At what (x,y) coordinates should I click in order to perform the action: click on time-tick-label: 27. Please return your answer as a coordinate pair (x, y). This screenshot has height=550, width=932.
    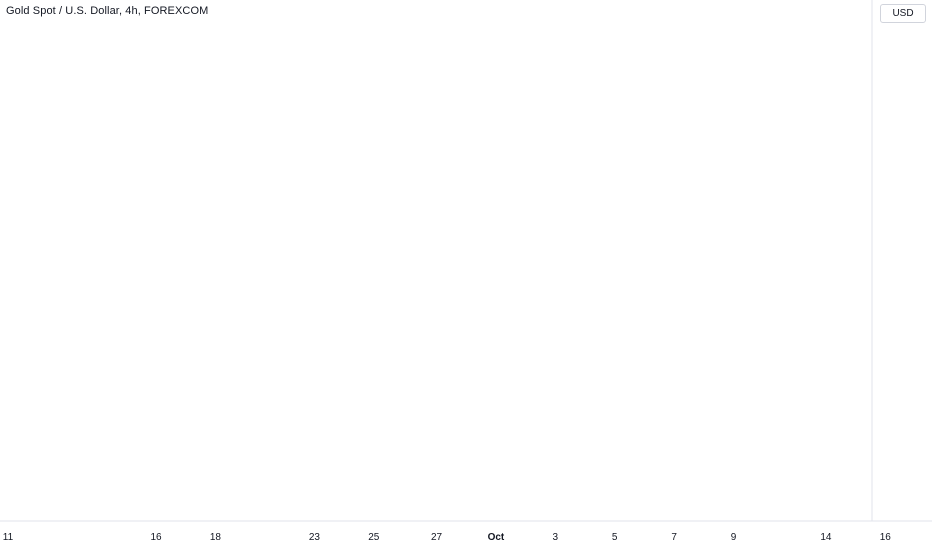
    Looking at the image, I should click on (437, 537).